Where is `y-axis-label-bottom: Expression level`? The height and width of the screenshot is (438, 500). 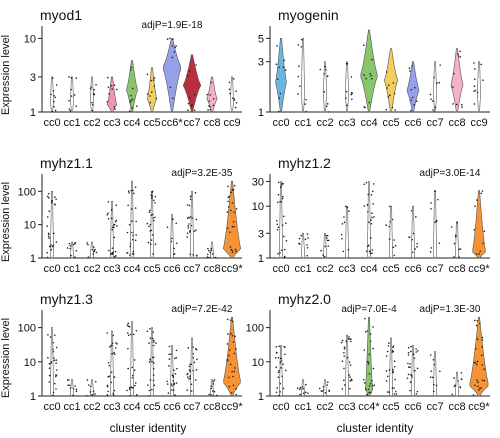 y-axis-label-bottom: Expression level is located at coordinates (6, 358).